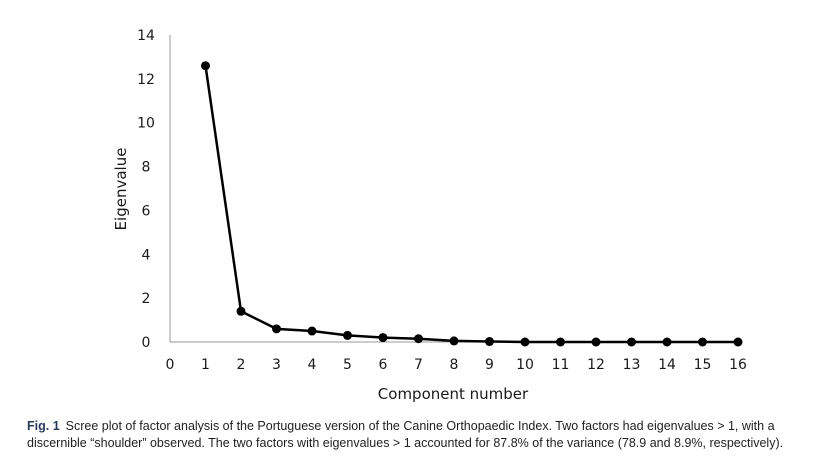 The width and height of the screenshot is (840, 472). Describe the element at coordinates (121, 189) in the screenshot. I see `y-axis-title: Eigenvalue` at that location.